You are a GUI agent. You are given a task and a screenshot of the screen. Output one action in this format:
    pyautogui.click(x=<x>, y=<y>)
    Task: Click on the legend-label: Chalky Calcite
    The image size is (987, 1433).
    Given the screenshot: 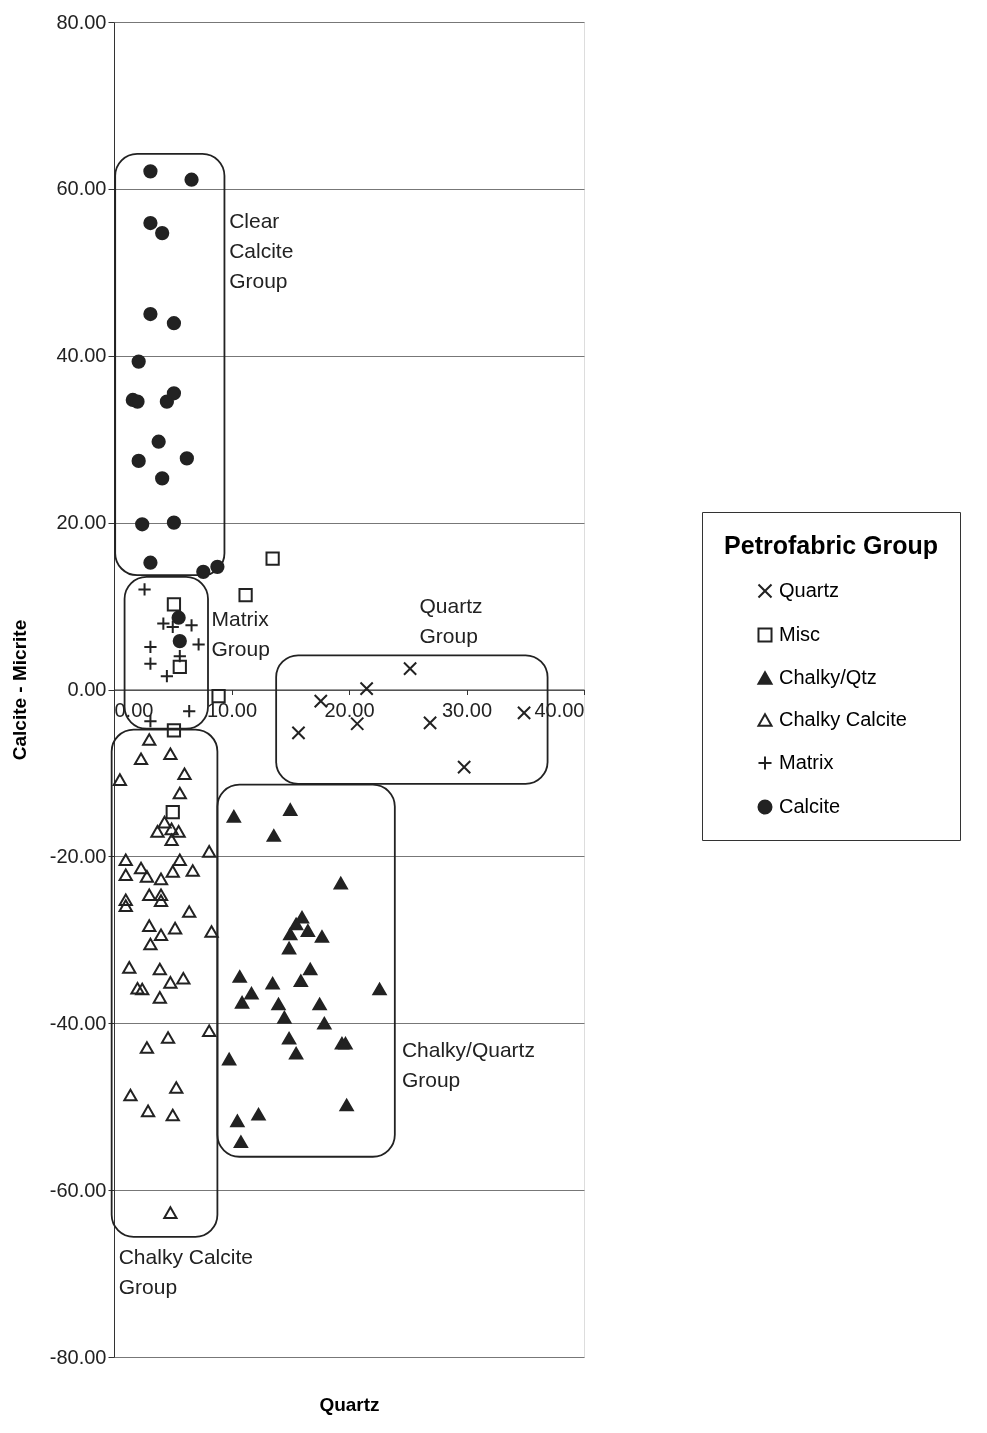 What is the action you would take?
    pyautogui.click(x=843, y=719)
    